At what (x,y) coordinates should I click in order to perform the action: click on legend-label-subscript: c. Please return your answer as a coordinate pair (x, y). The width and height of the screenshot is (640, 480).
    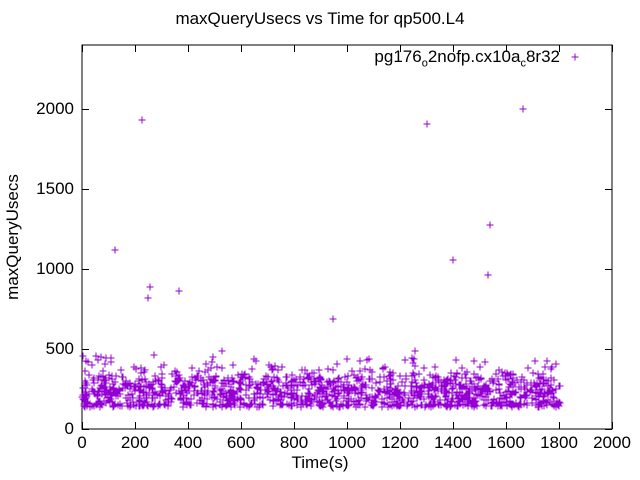
    Looking at the image, I should click on (523, 63).